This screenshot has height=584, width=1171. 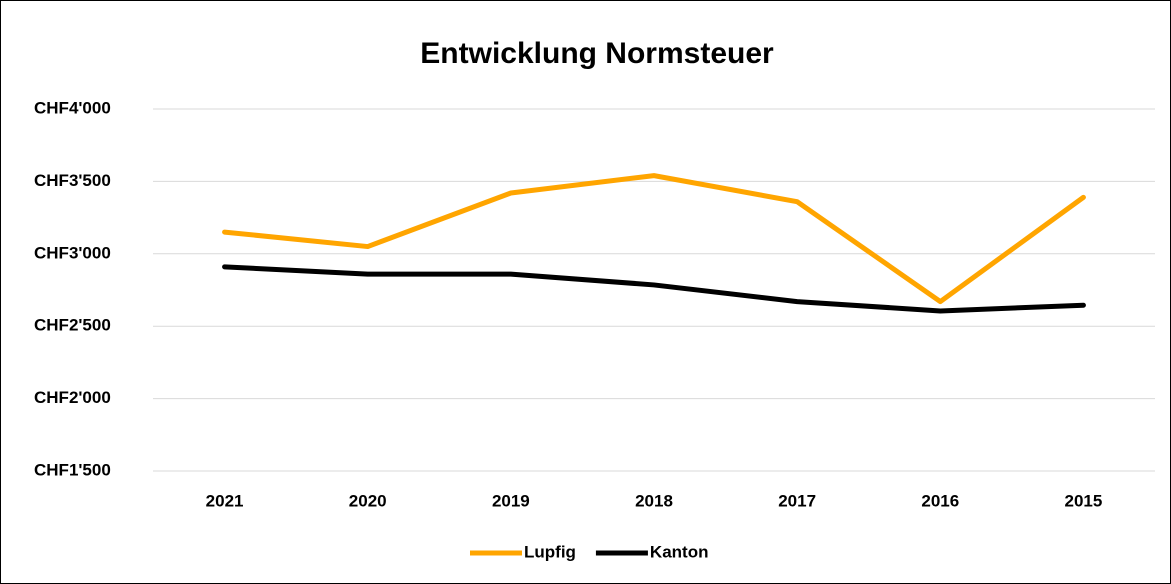 What do you see at coordinates (225, 500) in the screenshot?
I see `x-tick-label: 2021` at bounding box center [225, 500].